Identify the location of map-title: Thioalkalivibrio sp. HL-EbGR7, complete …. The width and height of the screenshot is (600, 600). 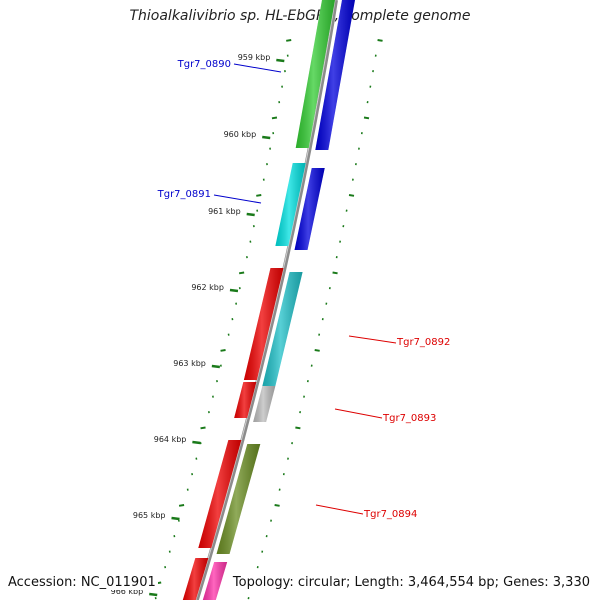
(300, 16).